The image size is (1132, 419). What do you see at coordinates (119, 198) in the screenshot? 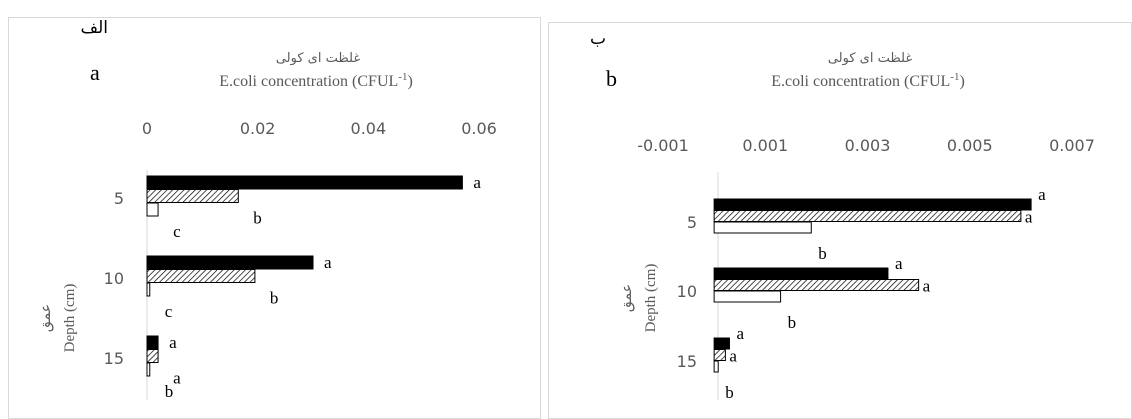
I see `panel-a-category-label: 5` at bounding box center [119, 198].